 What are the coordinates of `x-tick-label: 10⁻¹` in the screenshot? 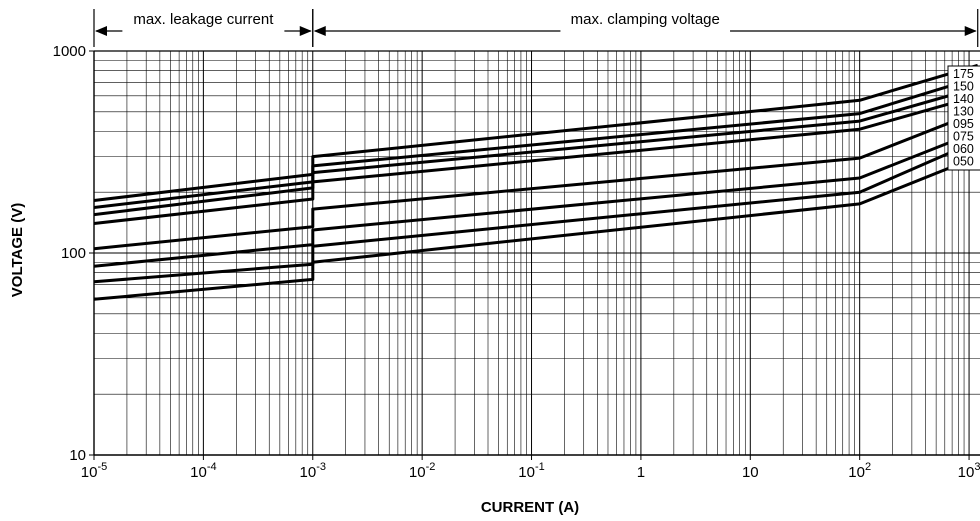 It's located at (531, 471).